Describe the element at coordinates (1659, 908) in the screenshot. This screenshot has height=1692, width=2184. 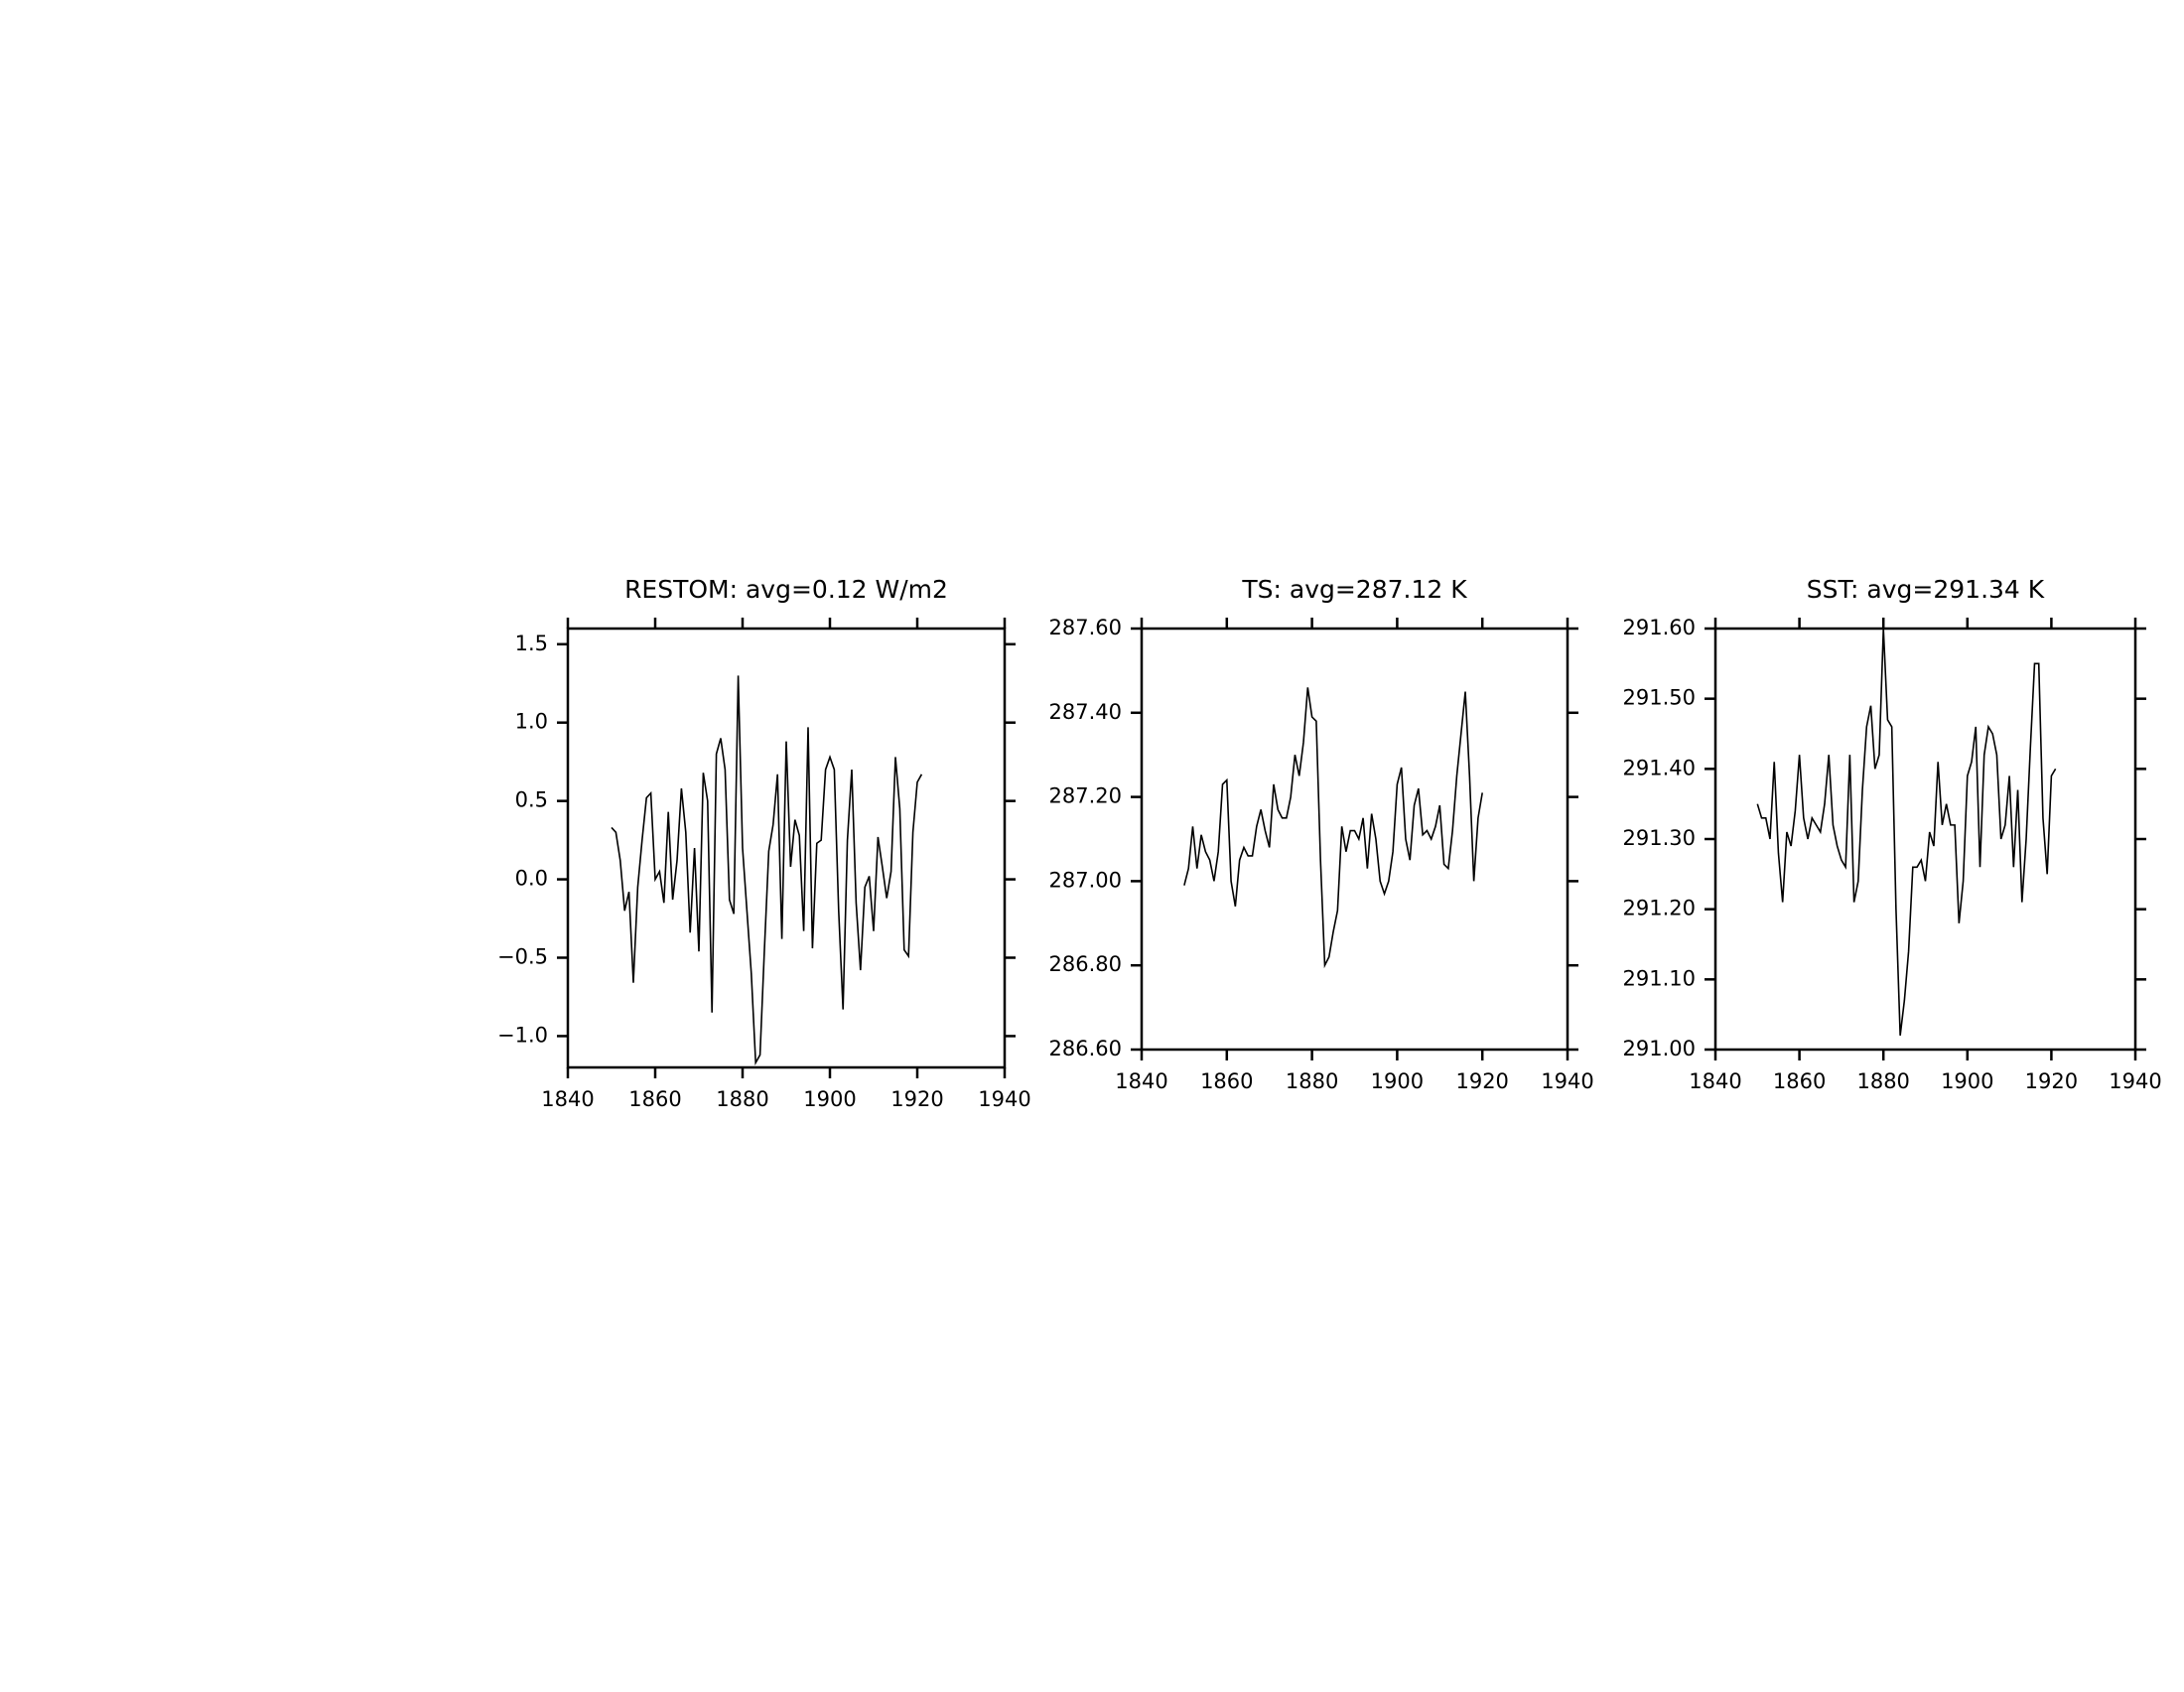
I see `y-tick-label: 291.20` at that location.